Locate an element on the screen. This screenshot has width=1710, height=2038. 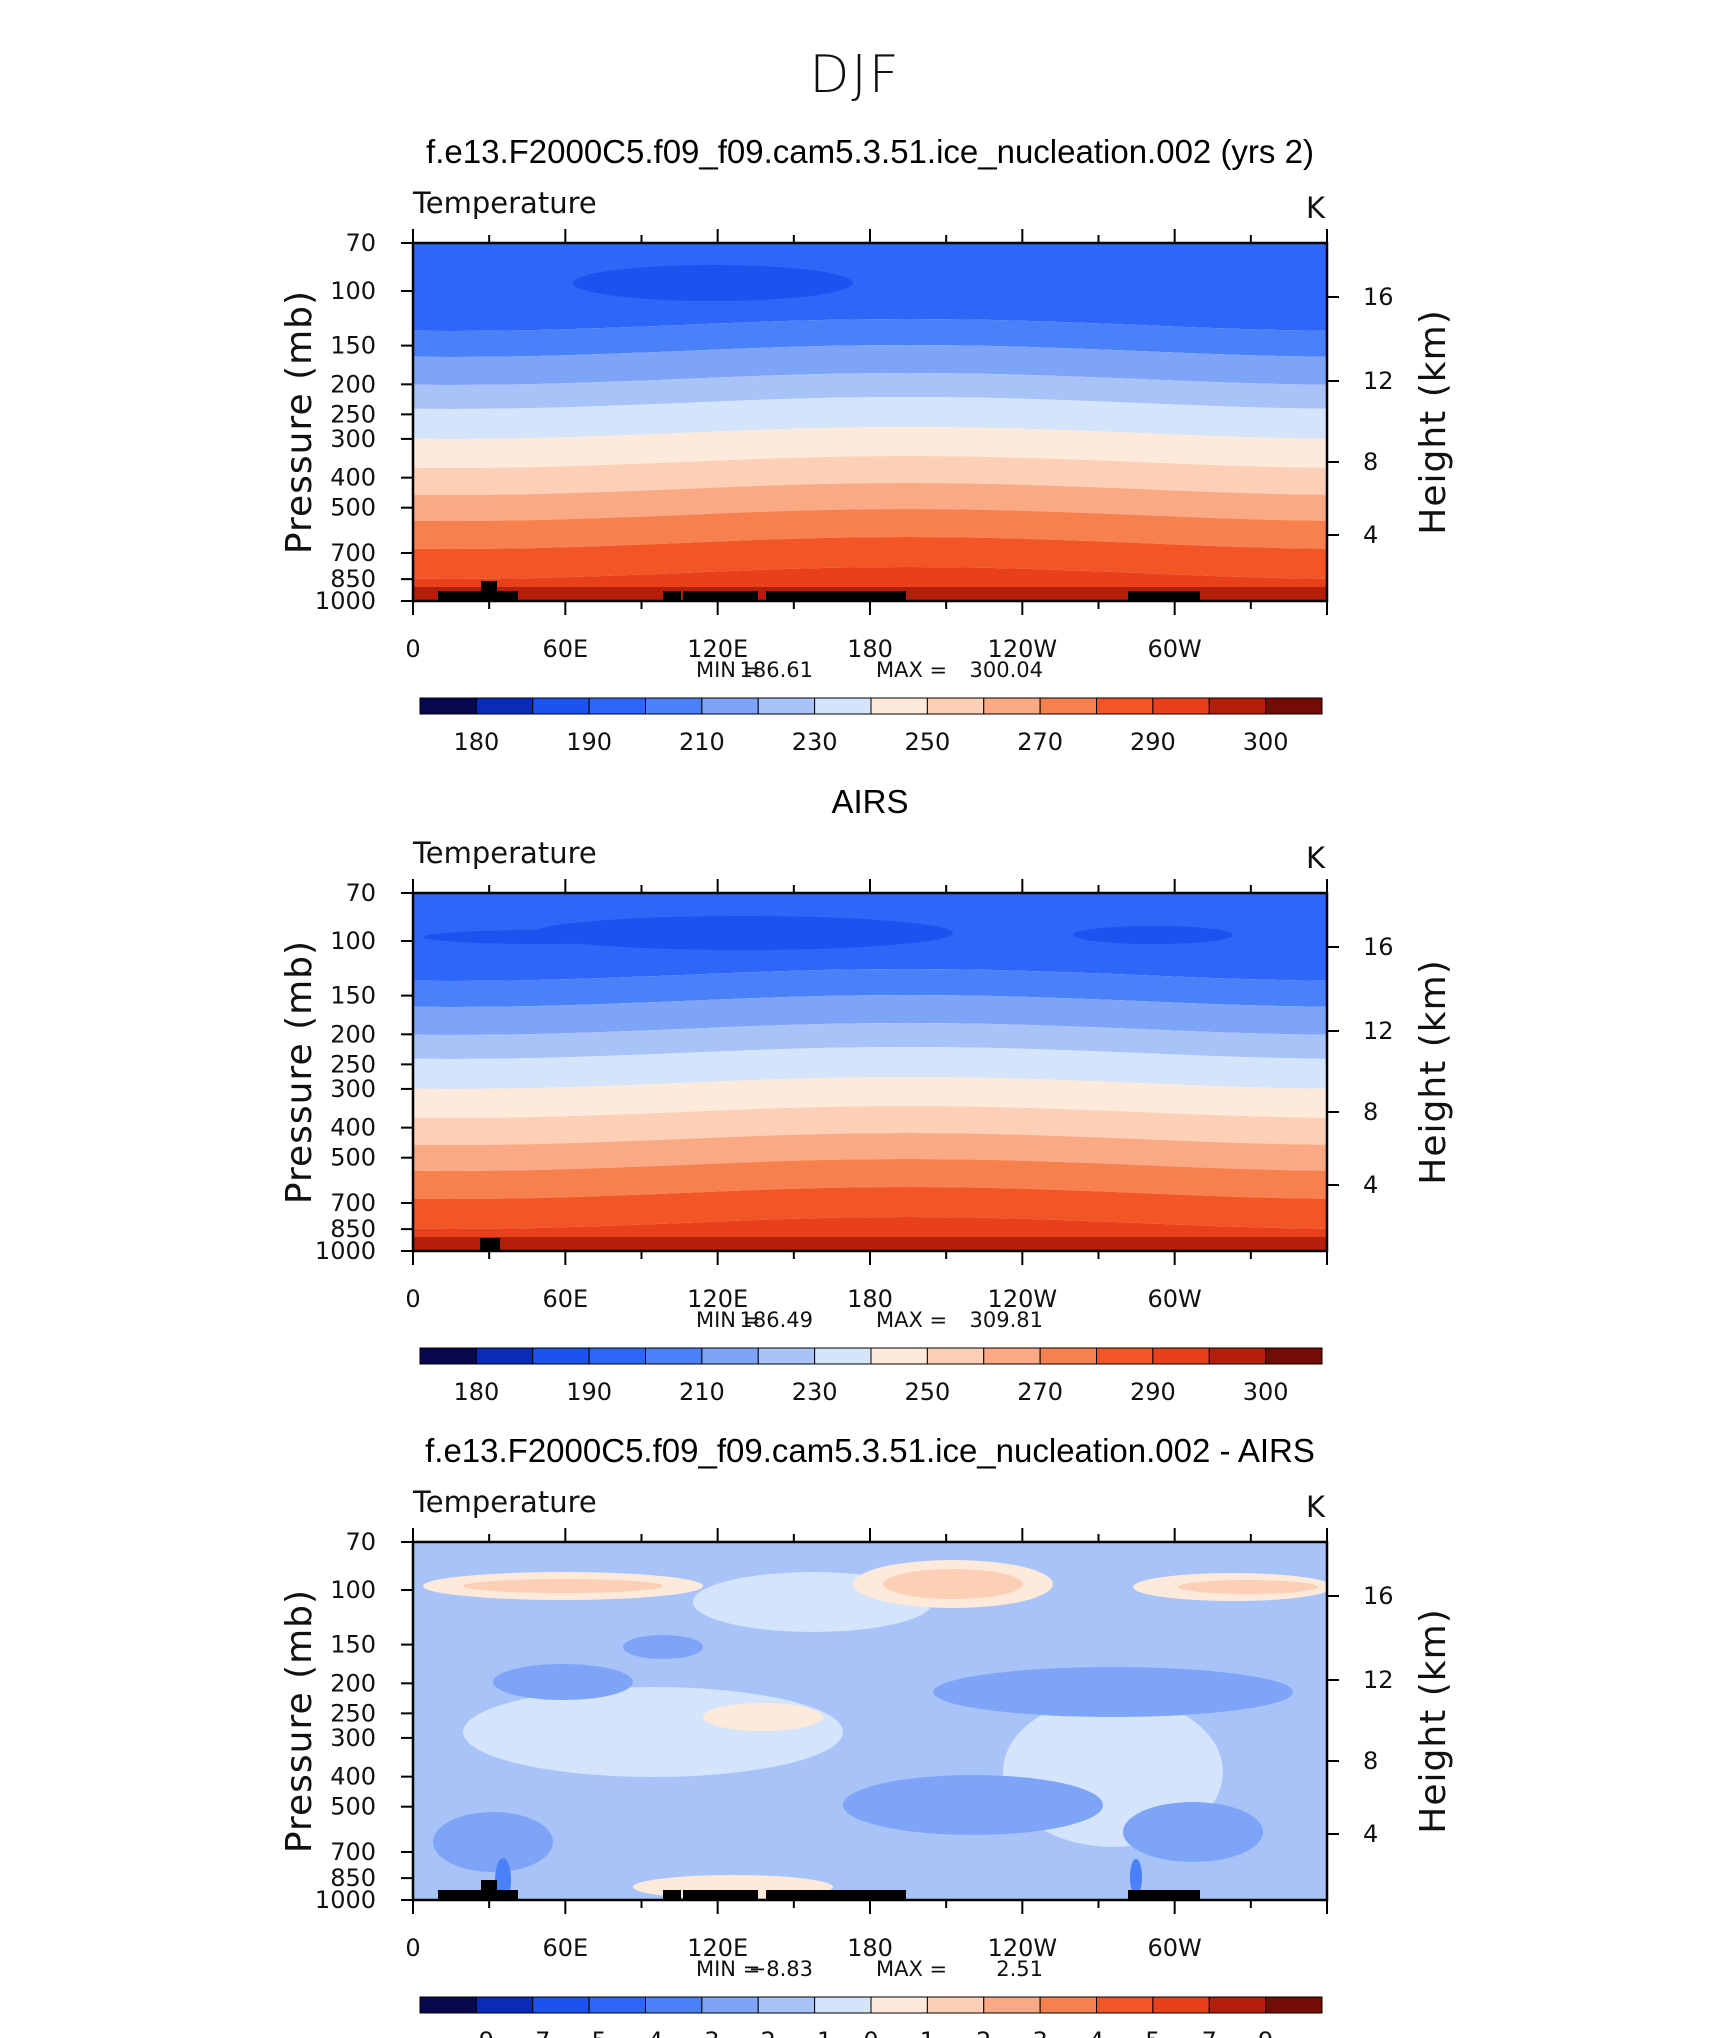
colorbar-label: 1 is located at coordinates (927, 2032).